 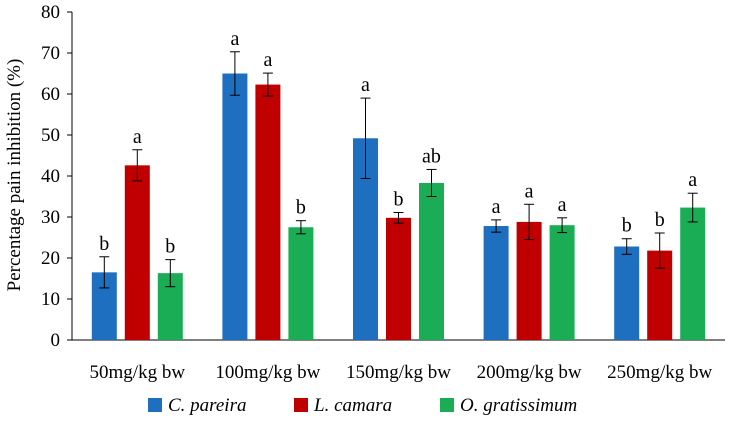 What do you see at coordinates (50, 258) in the screenshot?
I see `y-tick-label: 20` at bounding box center [50, 258].